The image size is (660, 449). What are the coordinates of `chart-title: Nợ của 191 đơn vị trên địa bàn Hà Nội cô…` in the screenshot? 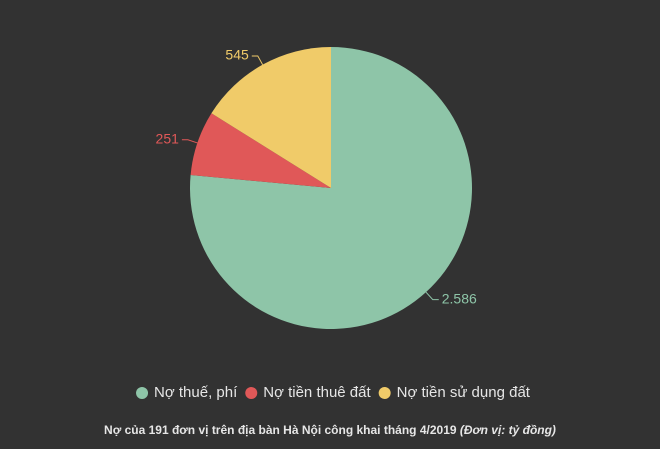 It's located at (330, 430).